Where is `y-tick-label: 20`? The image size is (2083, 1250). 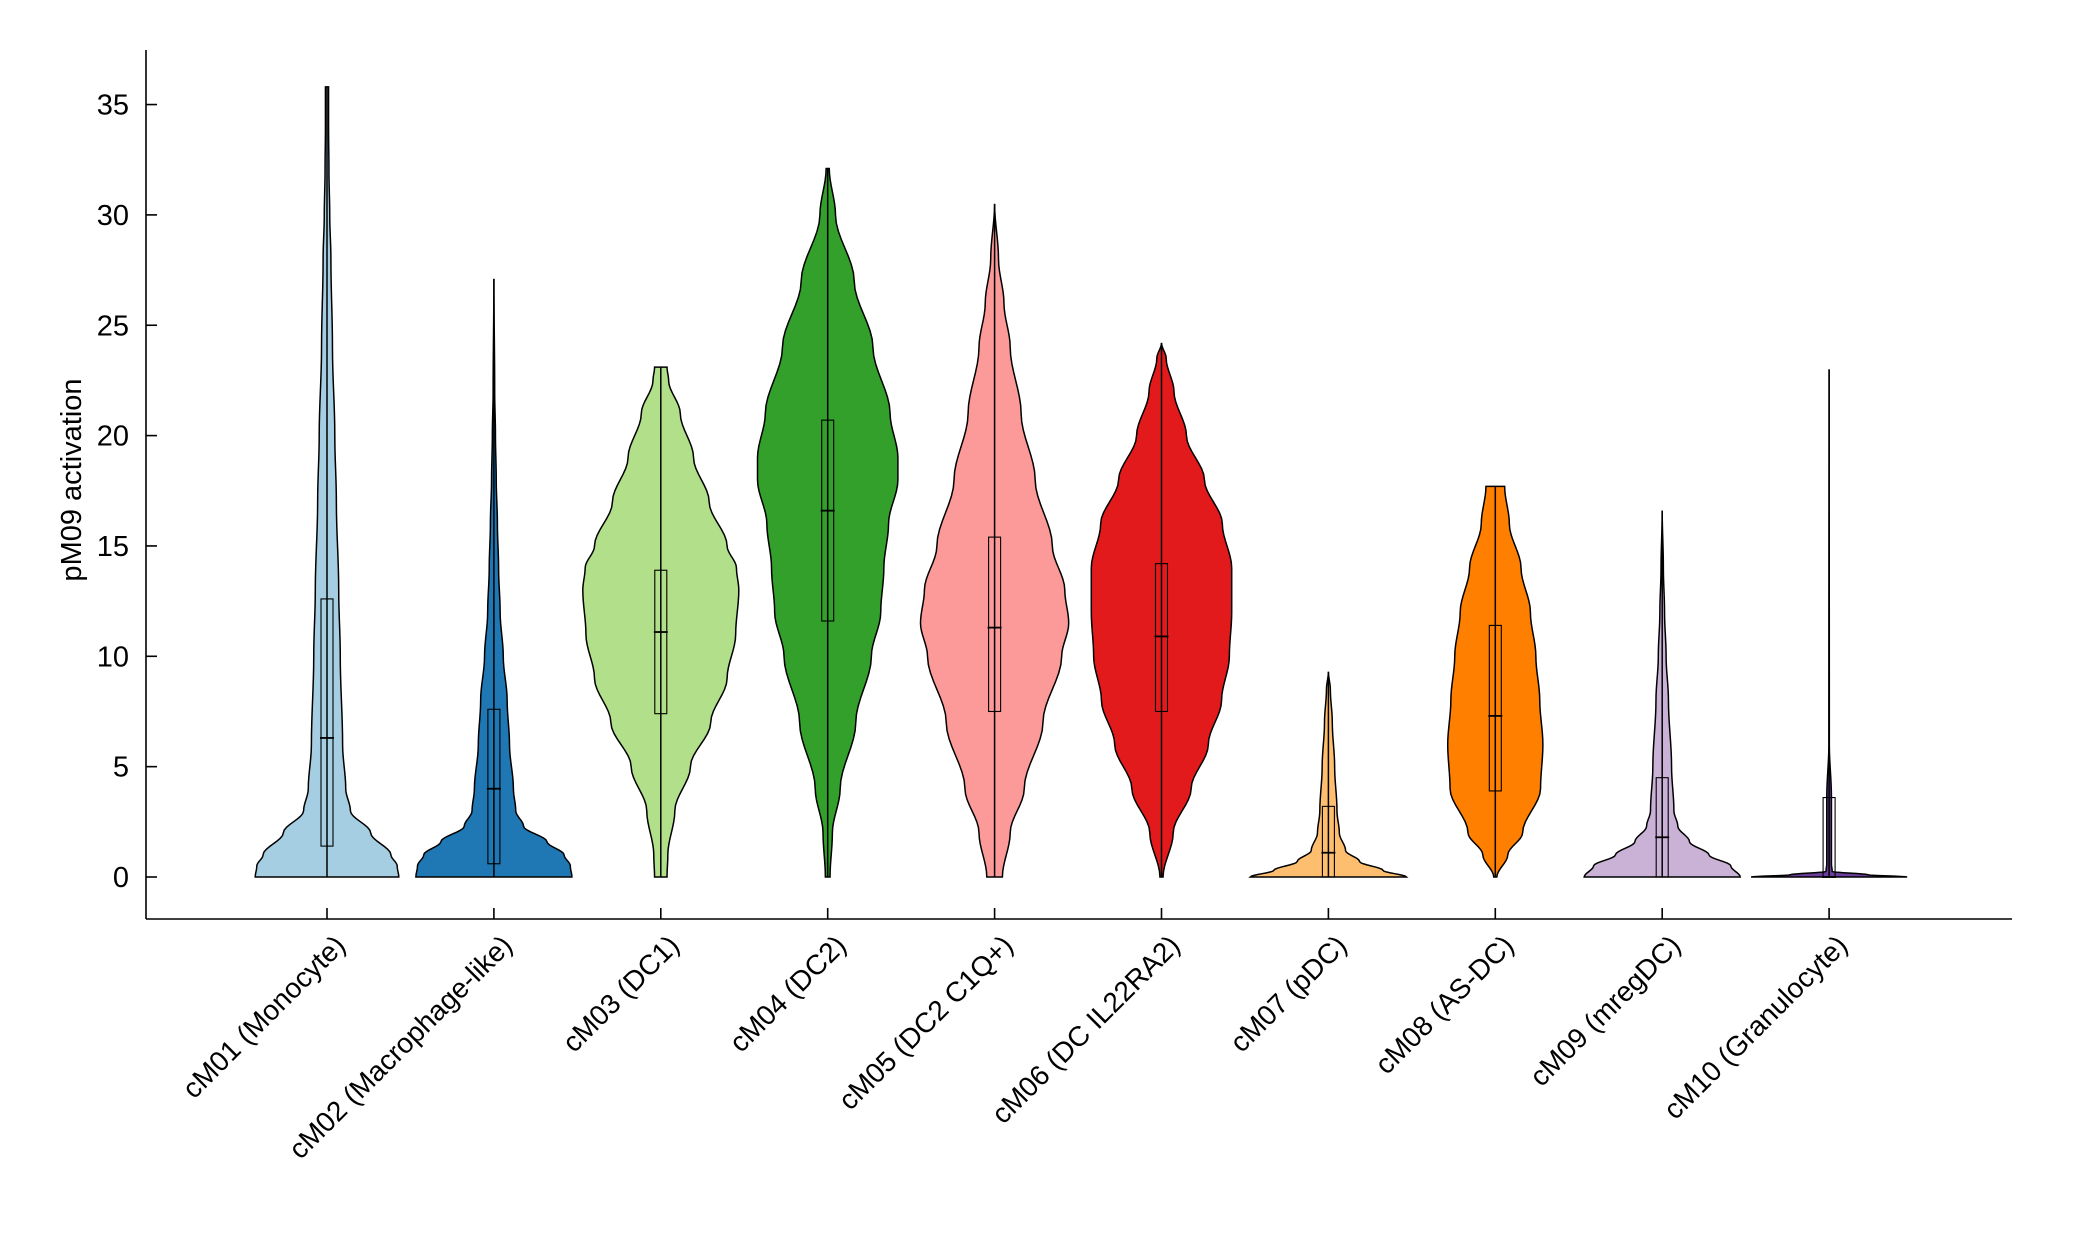 y-tick-label: 20 is located at coordinates (113, 437).